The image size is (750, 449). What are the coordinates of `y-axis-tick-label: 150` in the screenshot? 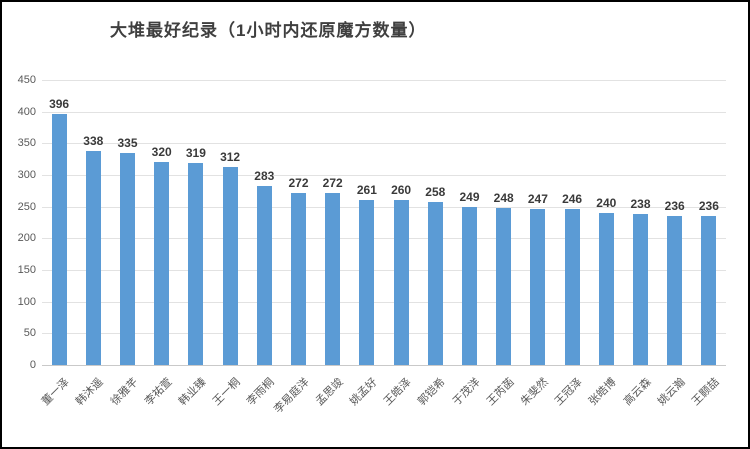 It's located at (26, 270).